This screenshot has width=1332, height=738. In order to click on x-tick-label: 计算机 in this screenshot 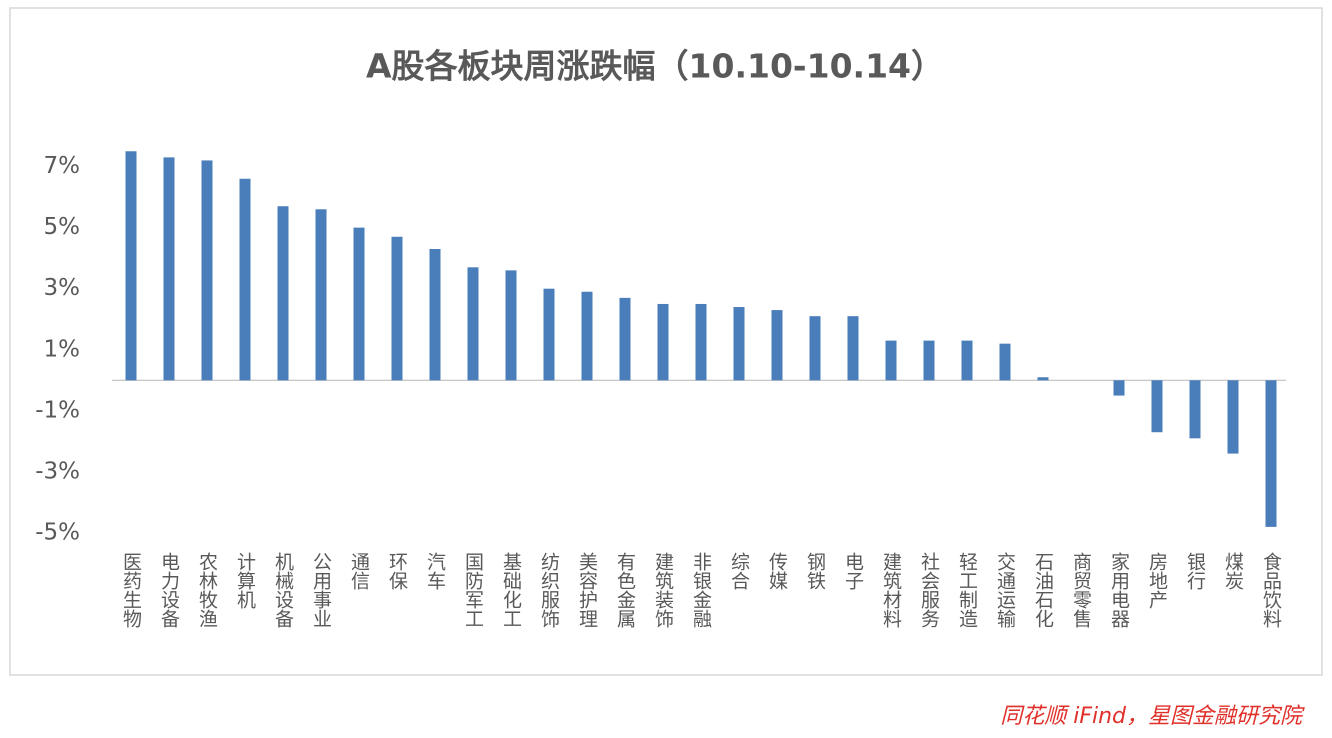, I will do `click(245, 580)`.